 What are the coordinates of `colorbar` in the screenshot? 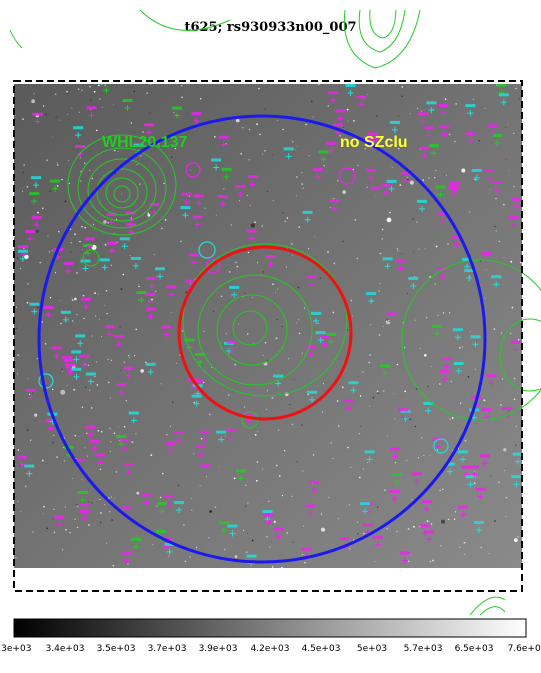 It's located at (270, 628).